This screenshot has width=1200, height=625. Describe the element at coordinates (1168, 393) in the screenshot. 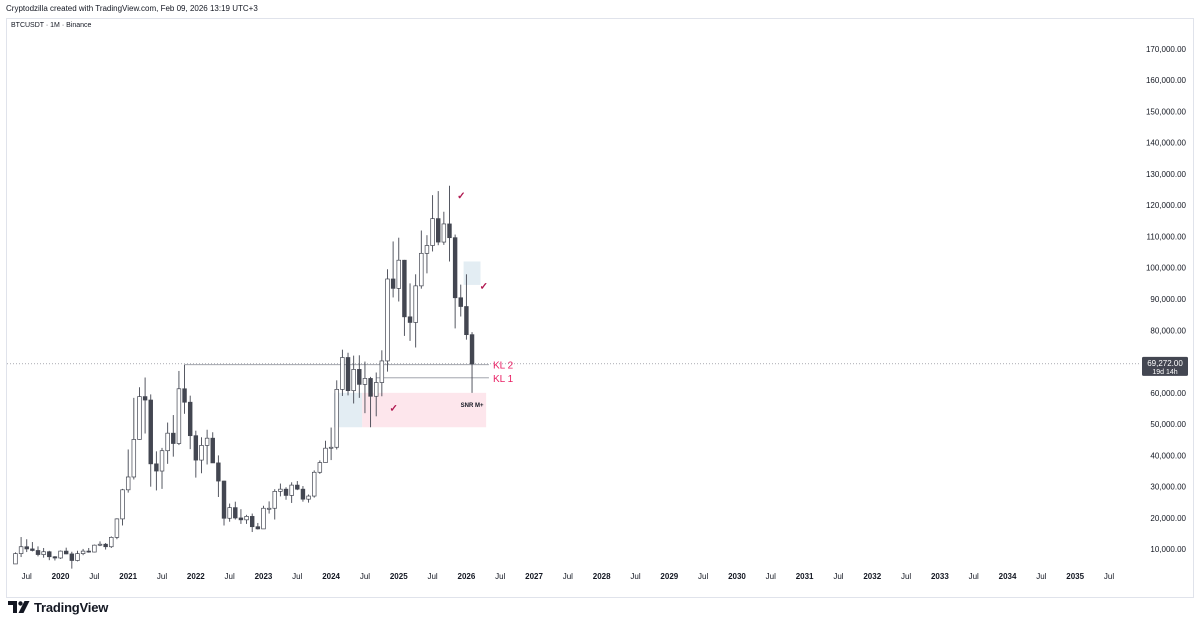

I see `price-tick-label: 60,000.00` at that location.